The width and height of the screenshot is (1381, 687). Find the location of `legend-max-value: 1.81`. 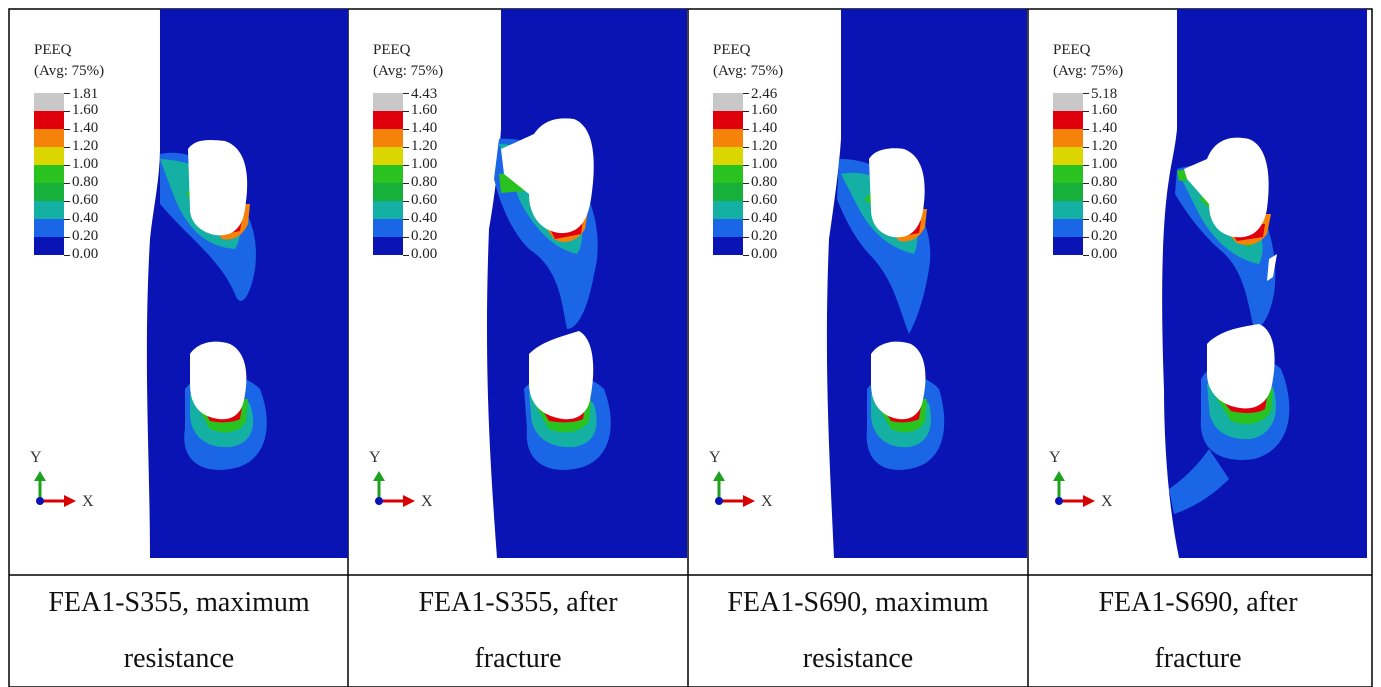

legend-max-value: 1.81 is located at coordinates (85, 94).